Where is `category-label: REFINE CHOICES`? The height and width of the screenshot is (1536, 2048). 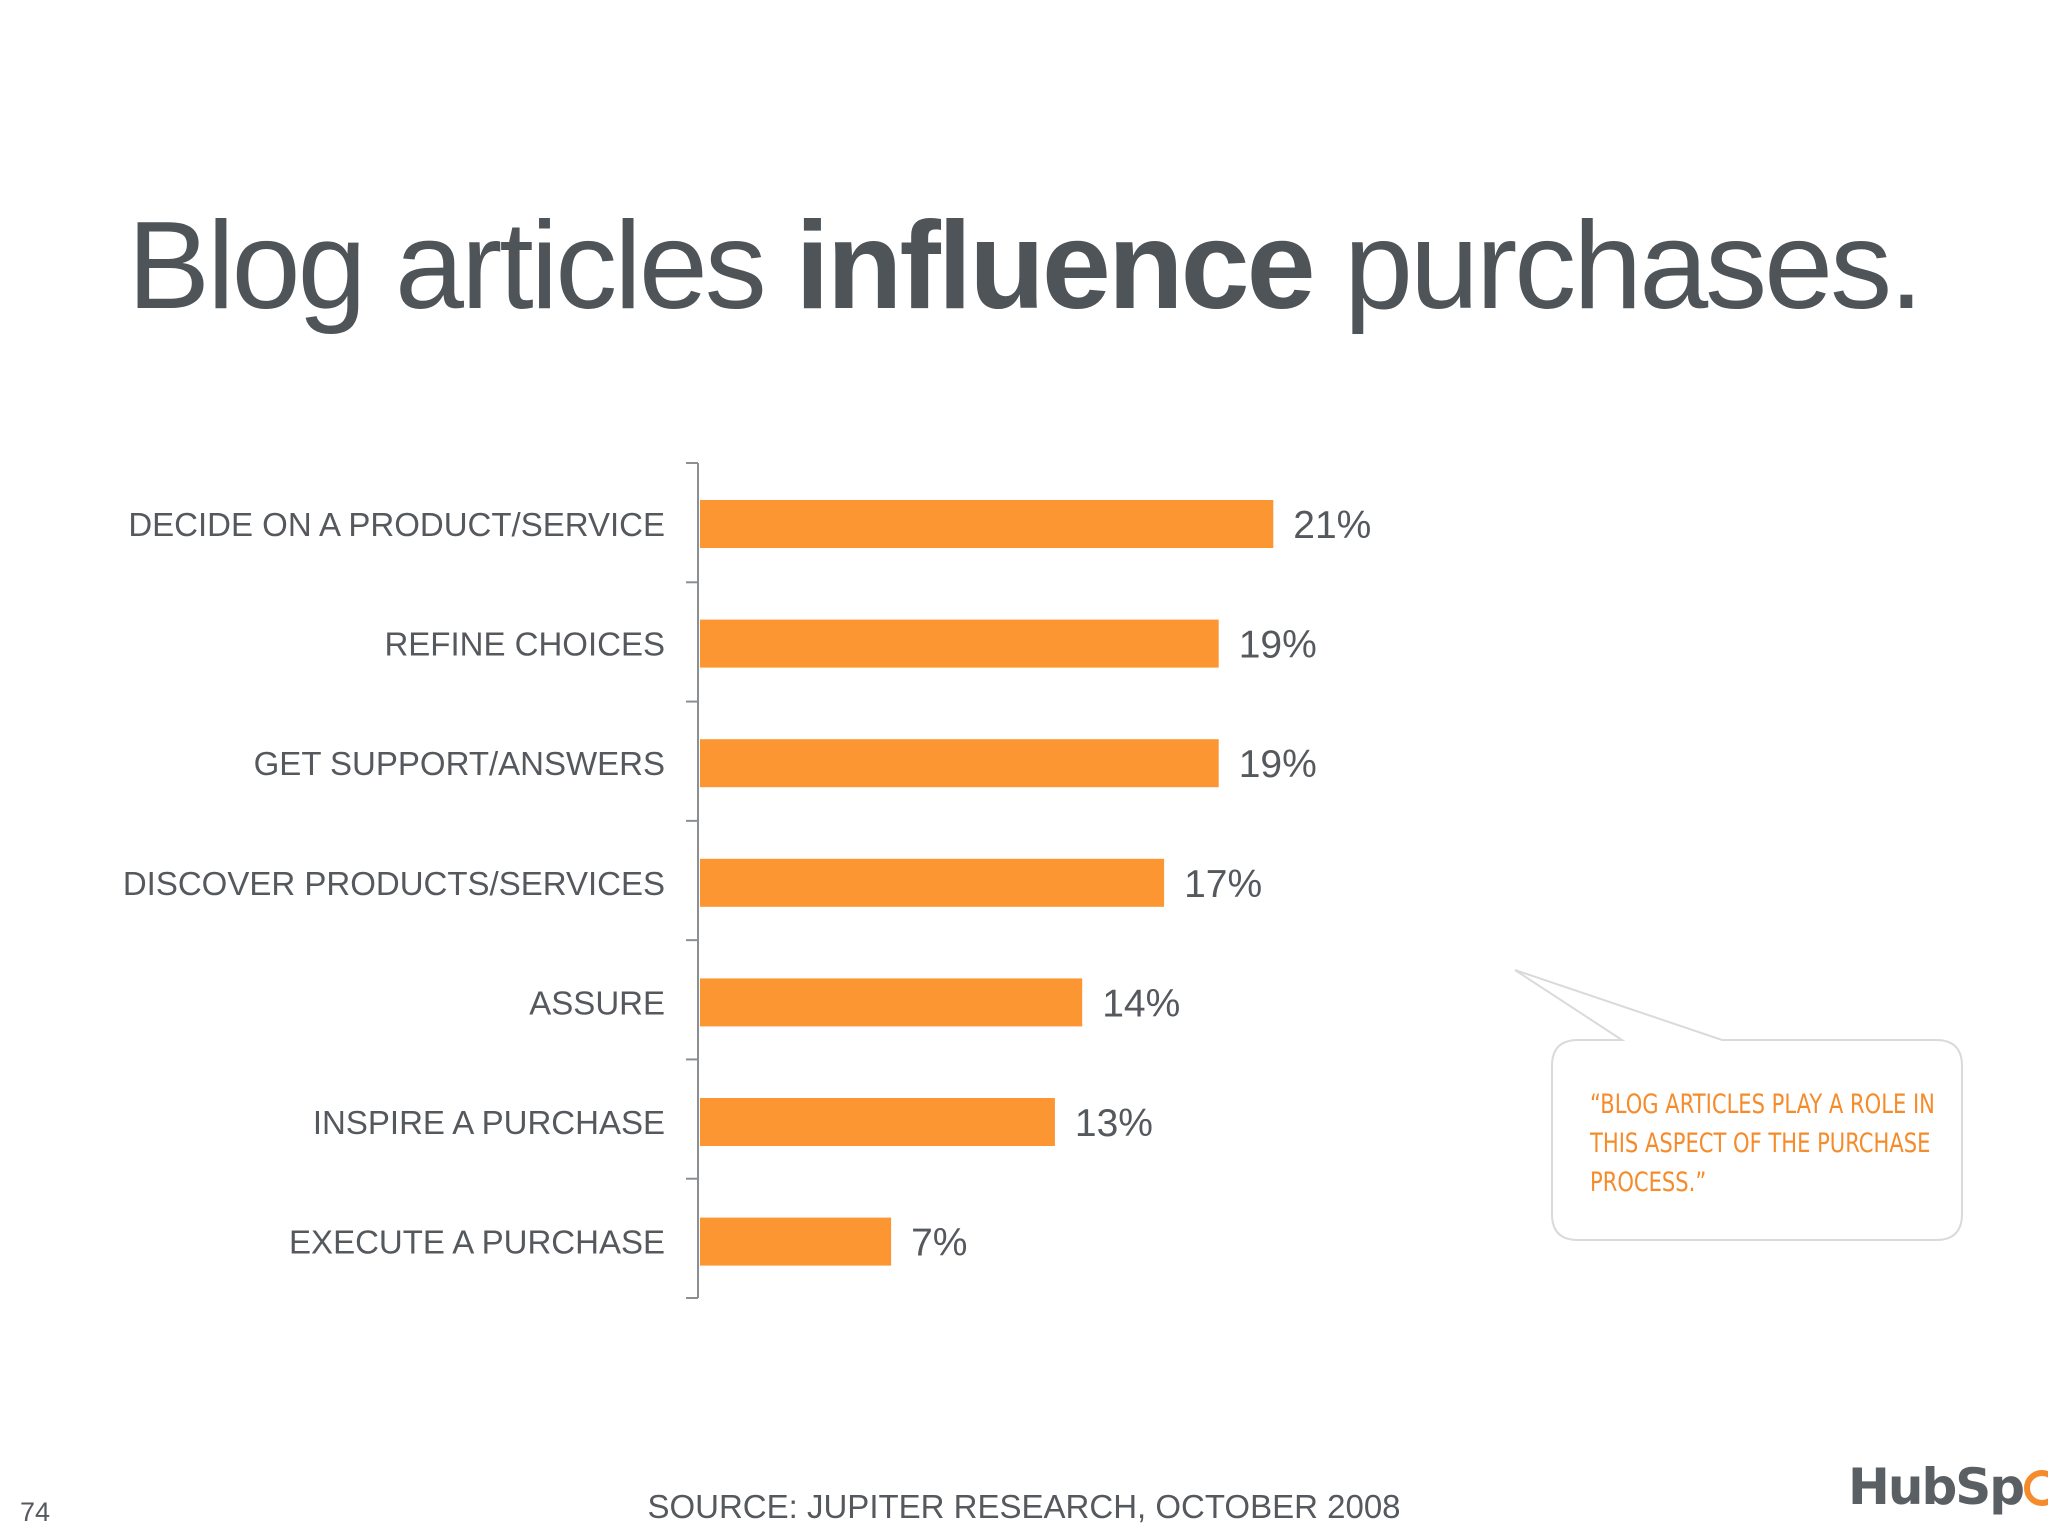
category-label: REFINE CHOICES is located at coordinates (524, 644).